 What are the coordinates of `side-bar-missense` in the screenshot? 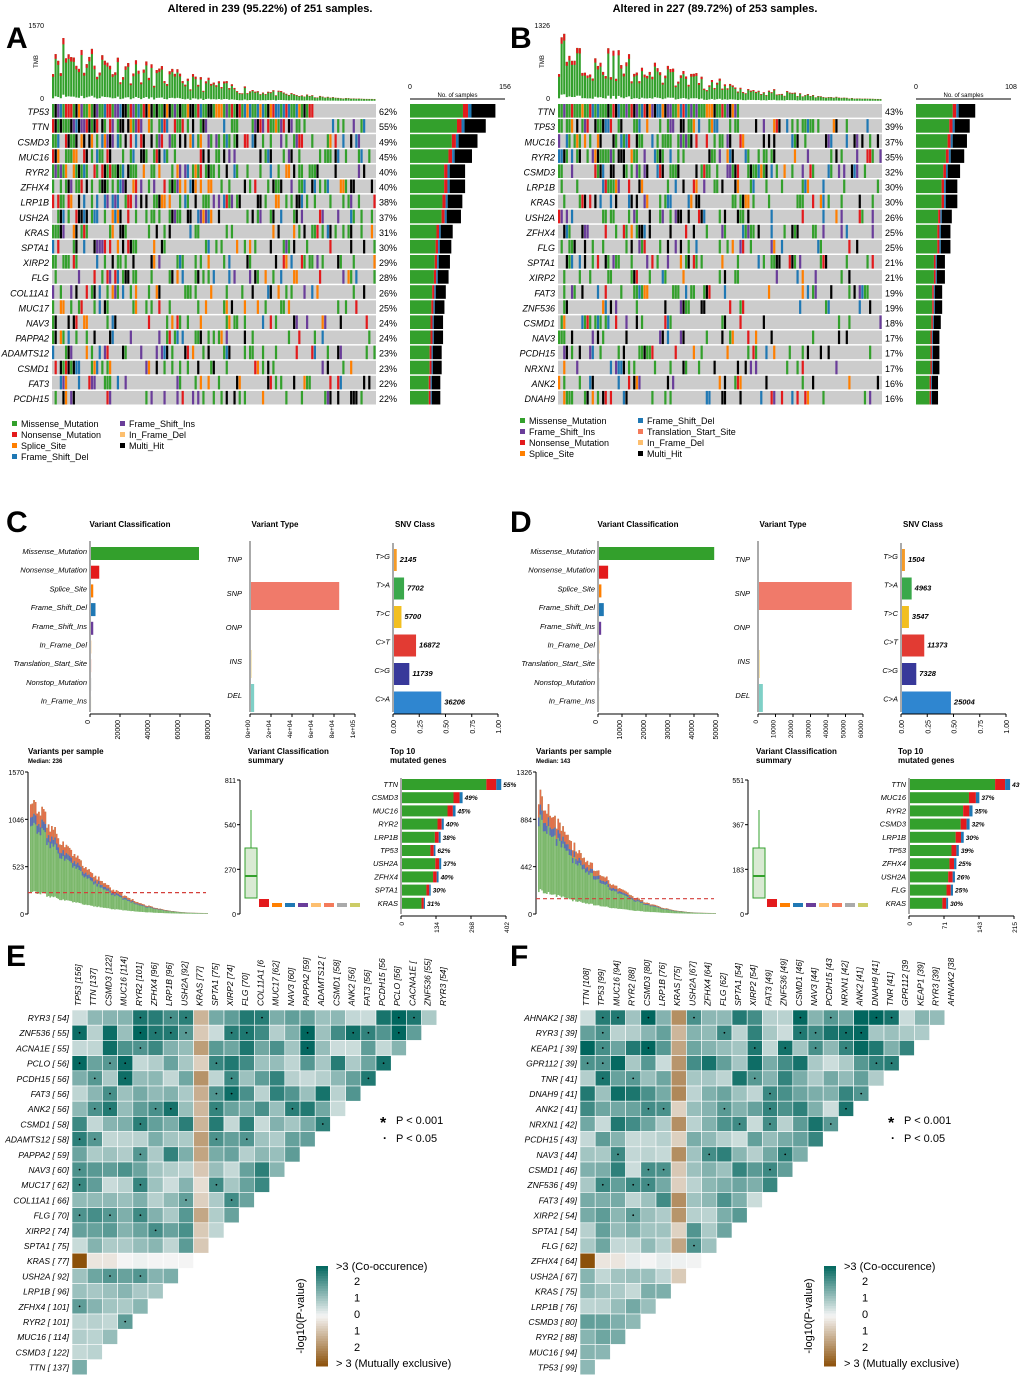 It's located at (419, 382).